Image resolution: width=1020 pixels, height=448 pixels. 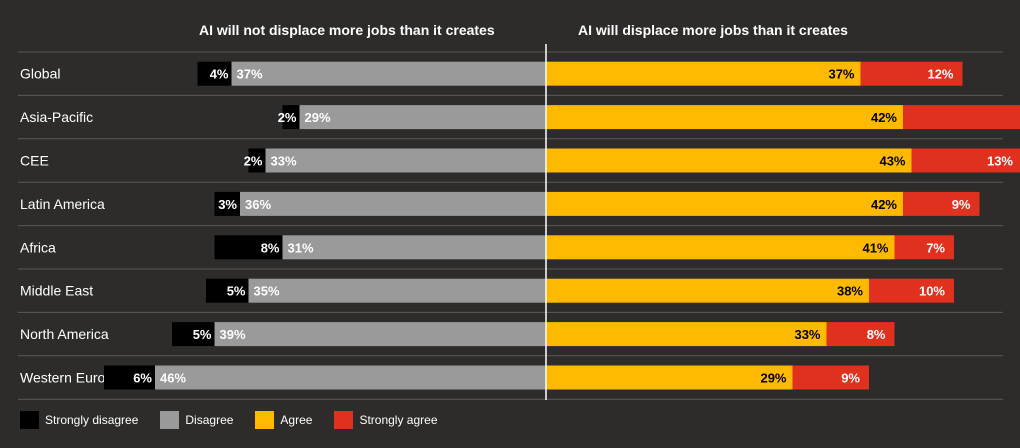 What do you see at coordinates (350, 377) in the screenshot?
I see `bar-disagree-western-europe` at bounding box center [350, 377].